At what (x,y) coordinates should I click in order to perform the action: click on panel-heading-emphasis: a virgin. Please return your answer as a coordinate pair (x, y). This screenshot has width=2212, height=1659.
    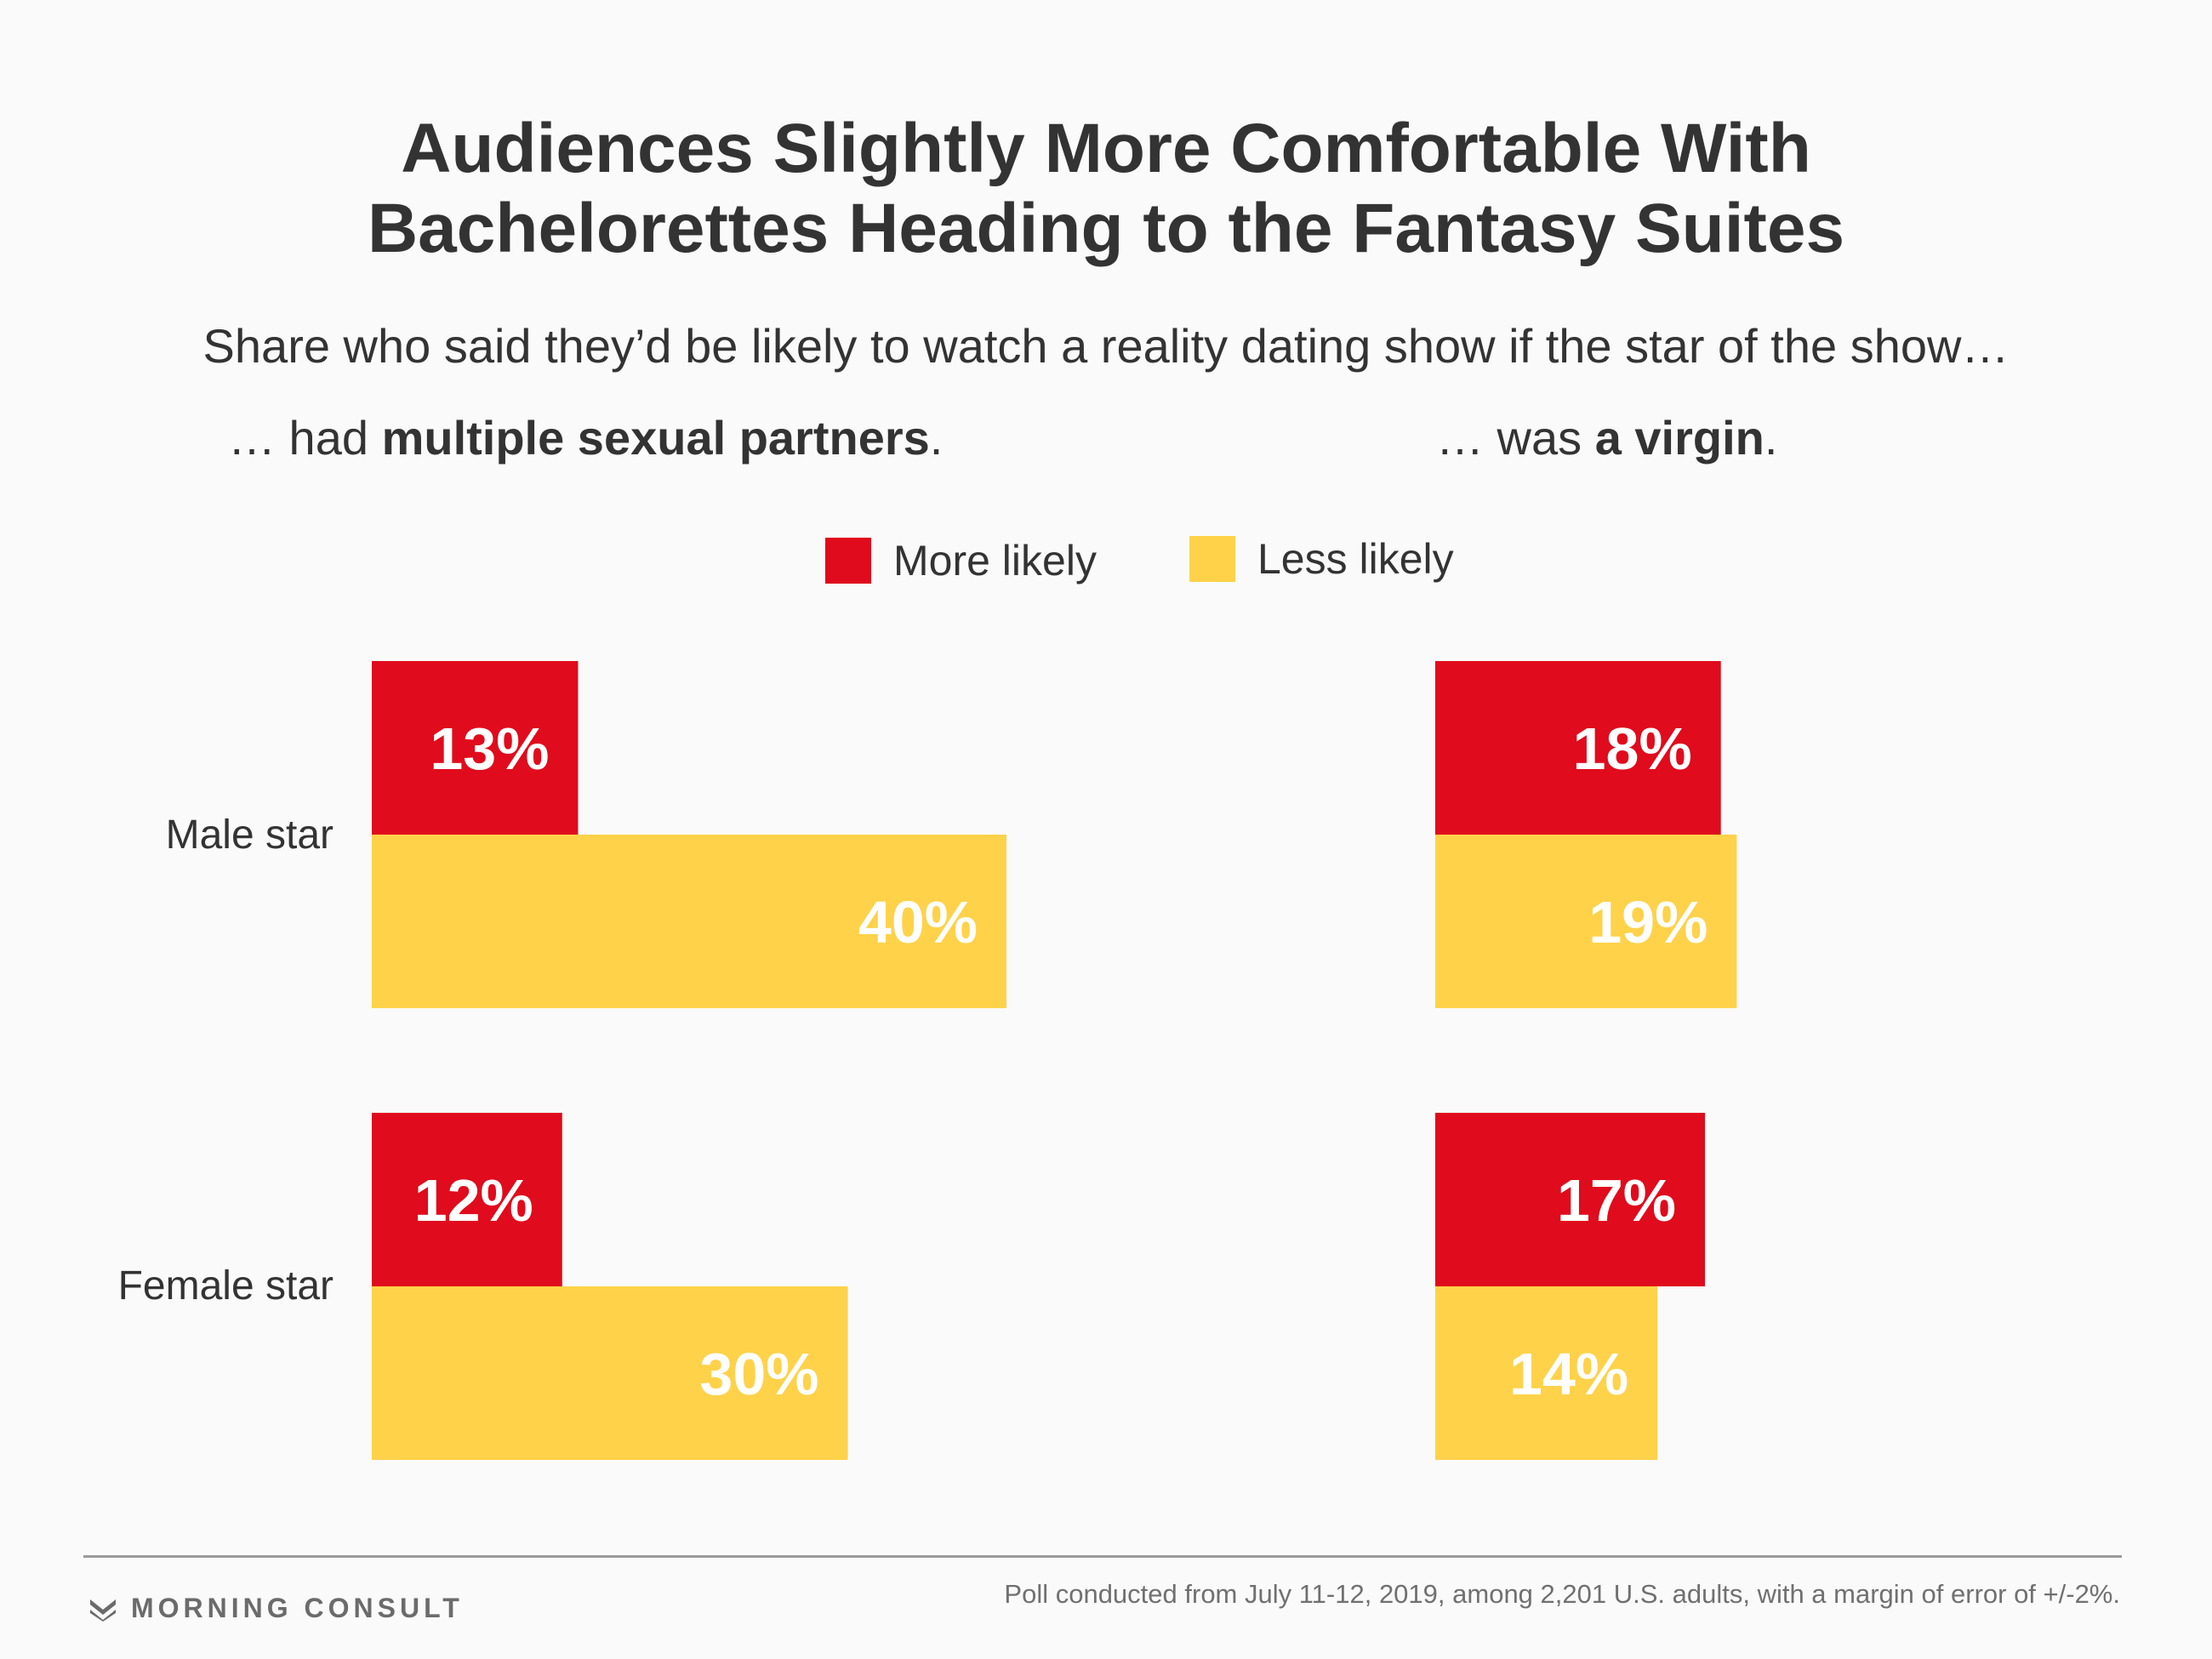
    Looking at the image, I should click on (1679, 438).